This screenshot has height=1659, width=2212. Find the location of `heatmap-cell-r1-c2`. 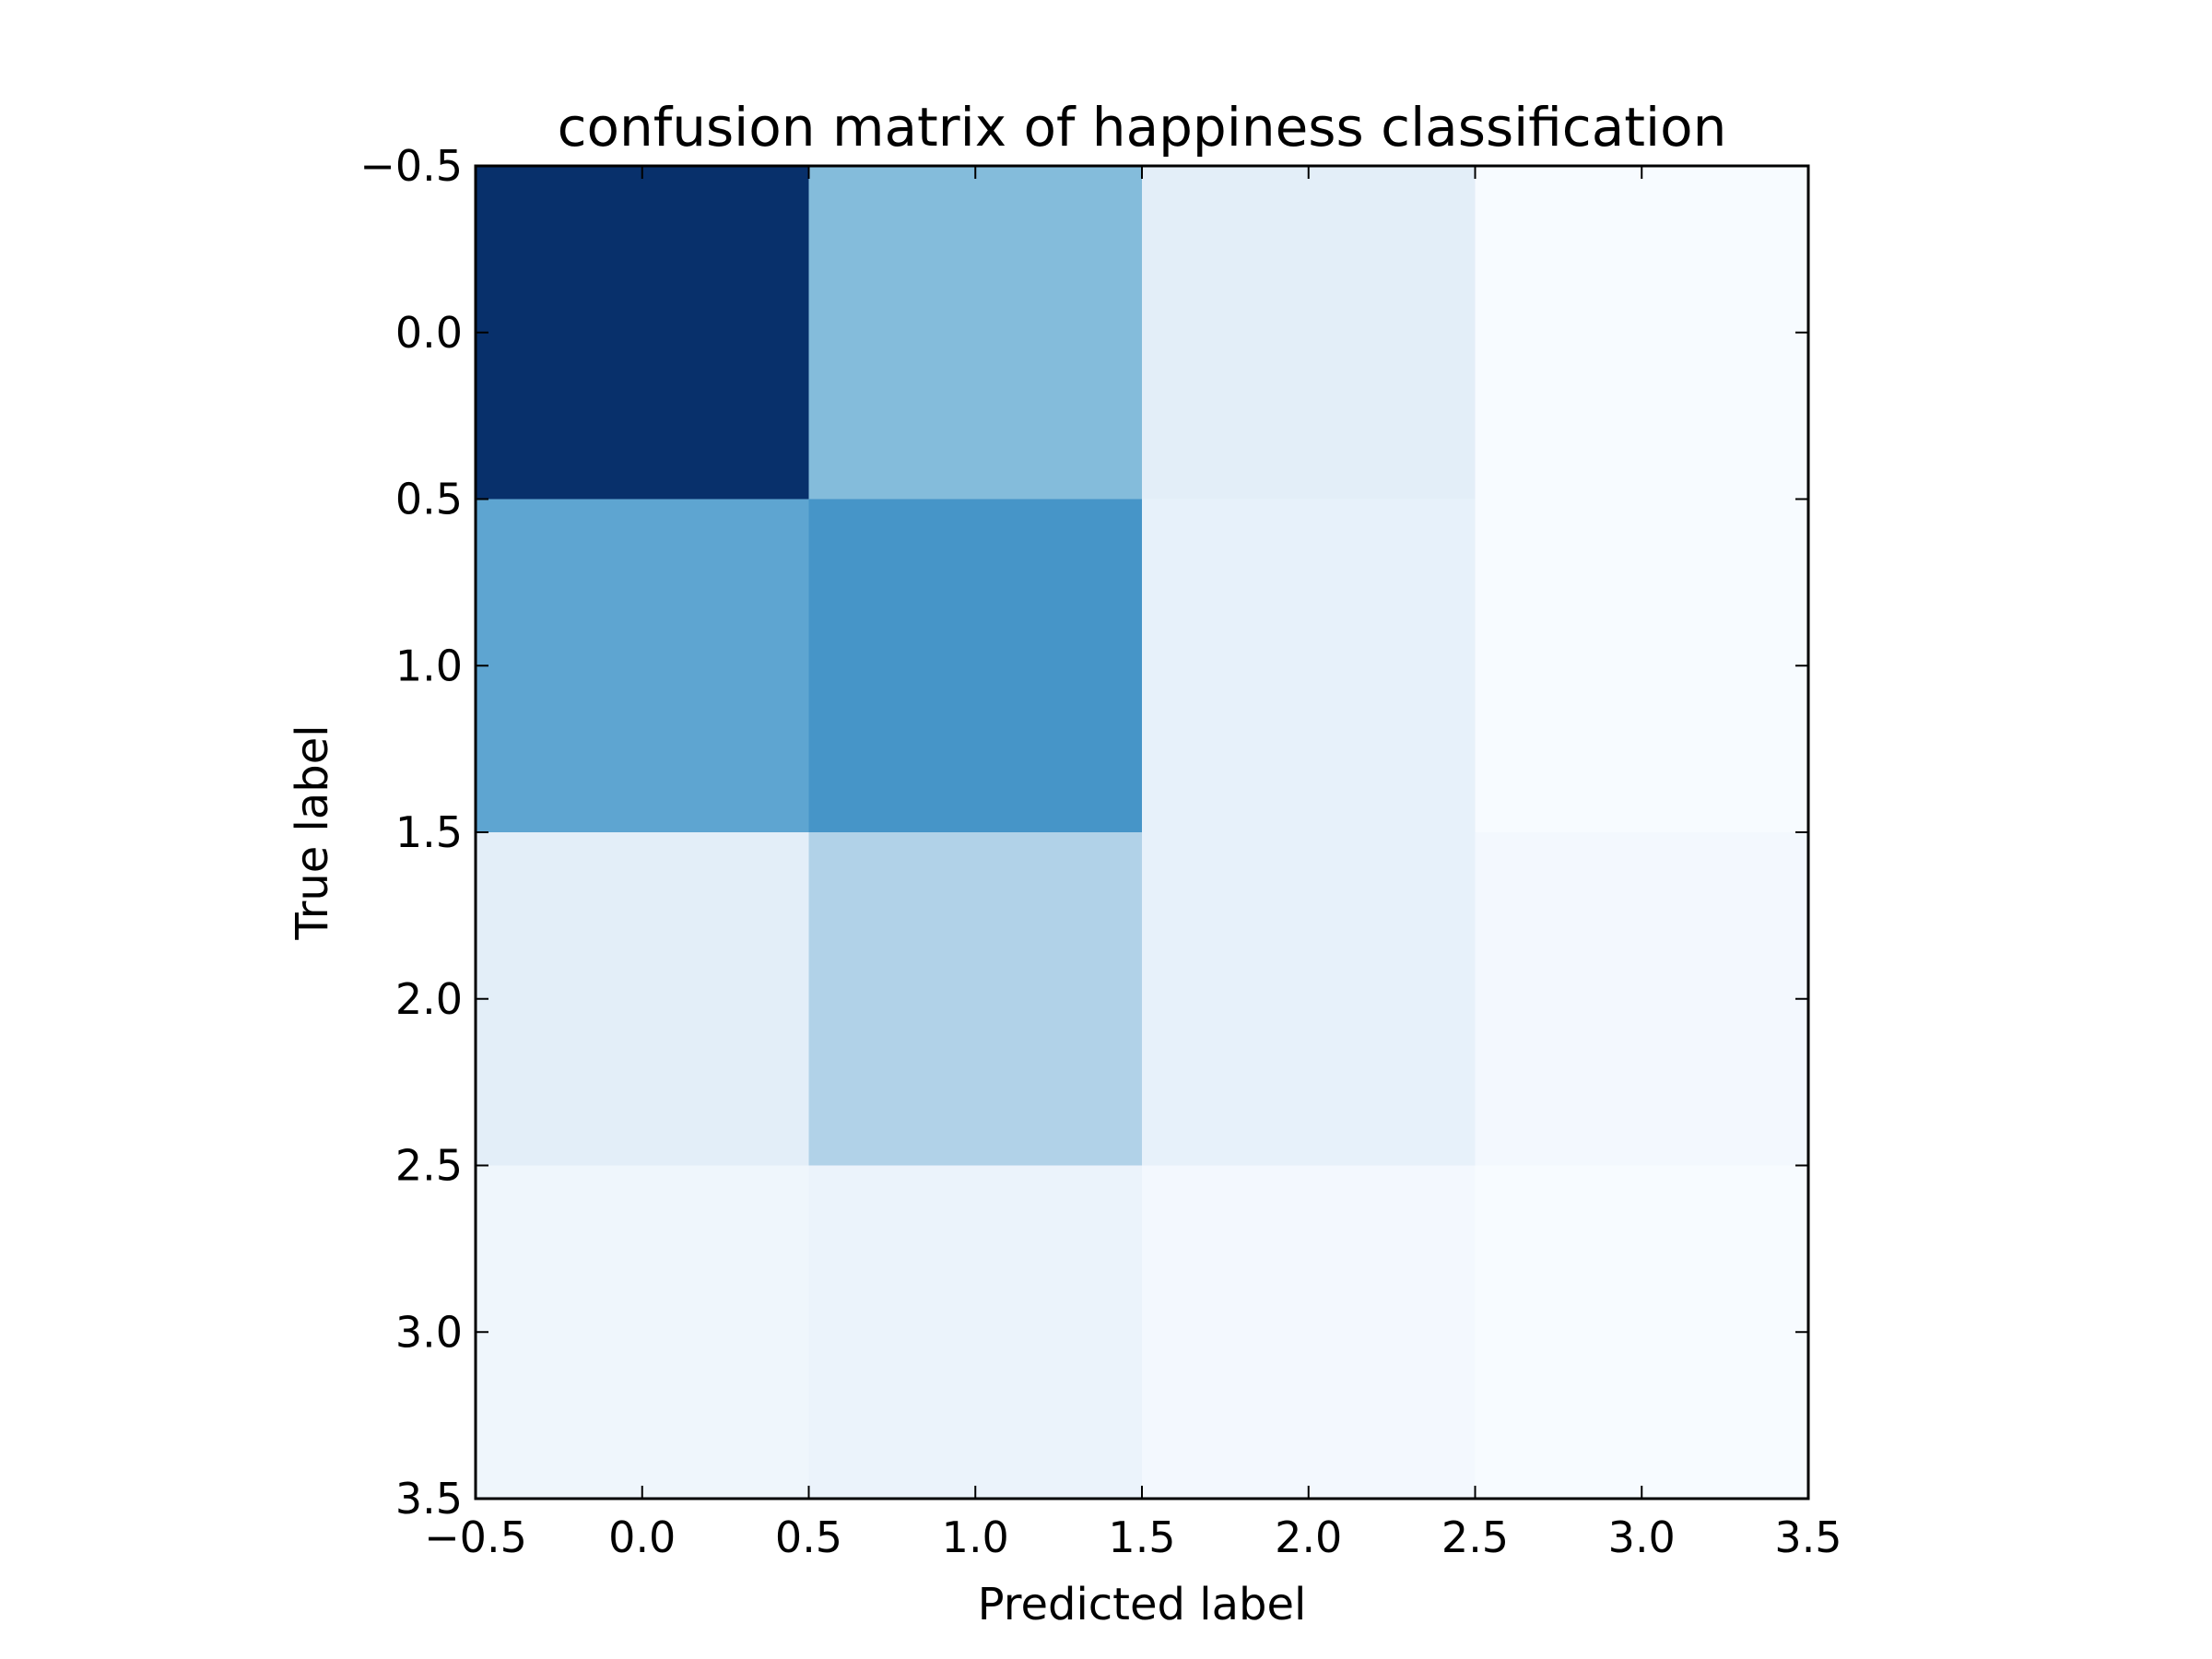

heatmap-cell-r1-c2 is located at coordinates (1309, 666).